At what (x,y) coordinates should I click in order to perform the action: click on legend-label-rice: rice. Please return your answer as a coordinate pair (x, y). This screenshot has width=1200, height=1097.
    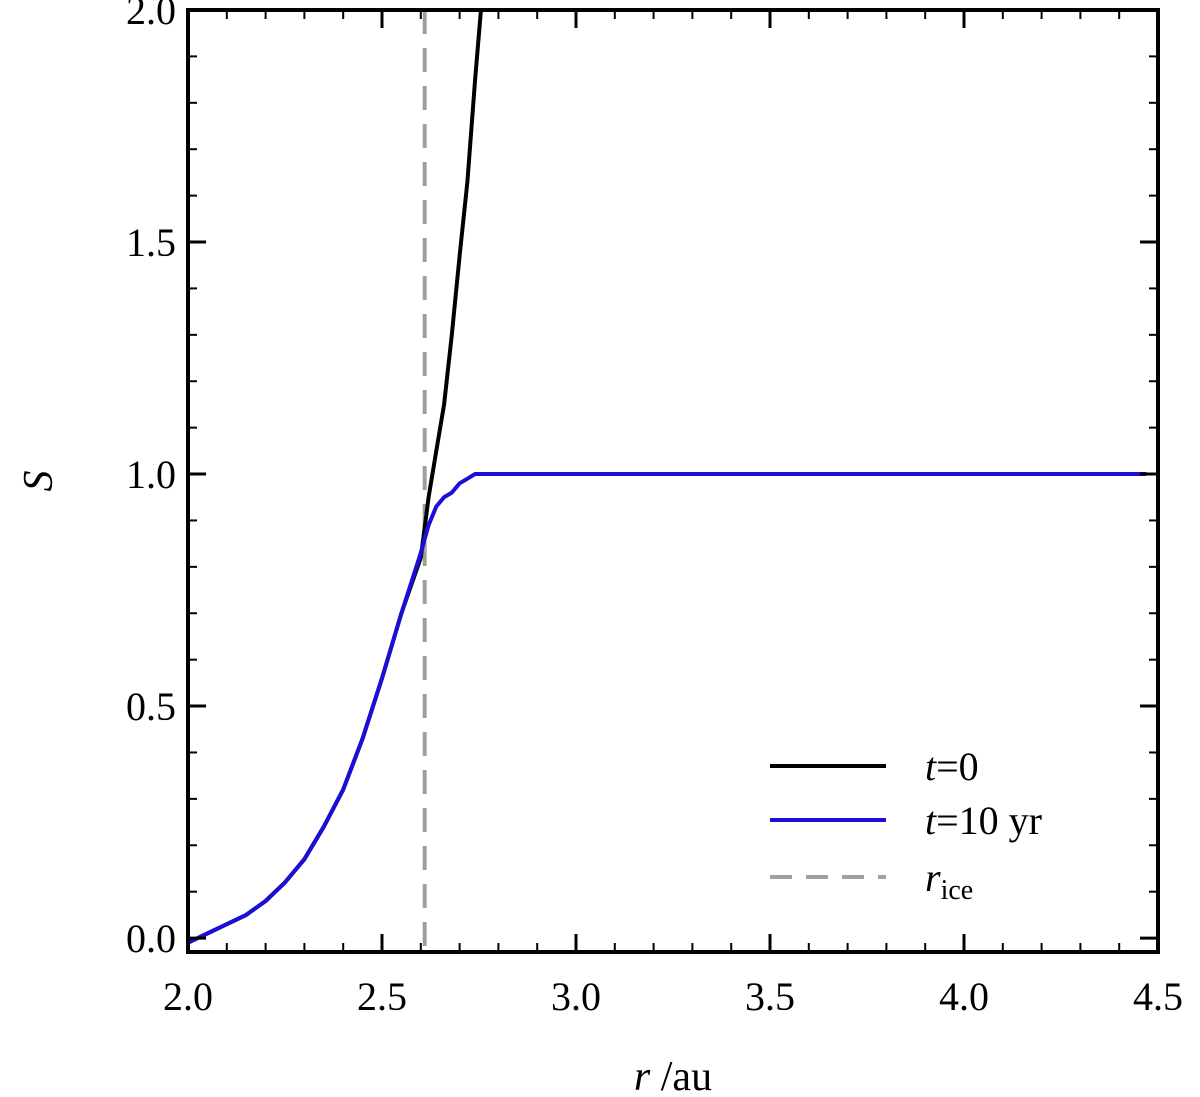
    Looking at the image, I should click on (949, 880).